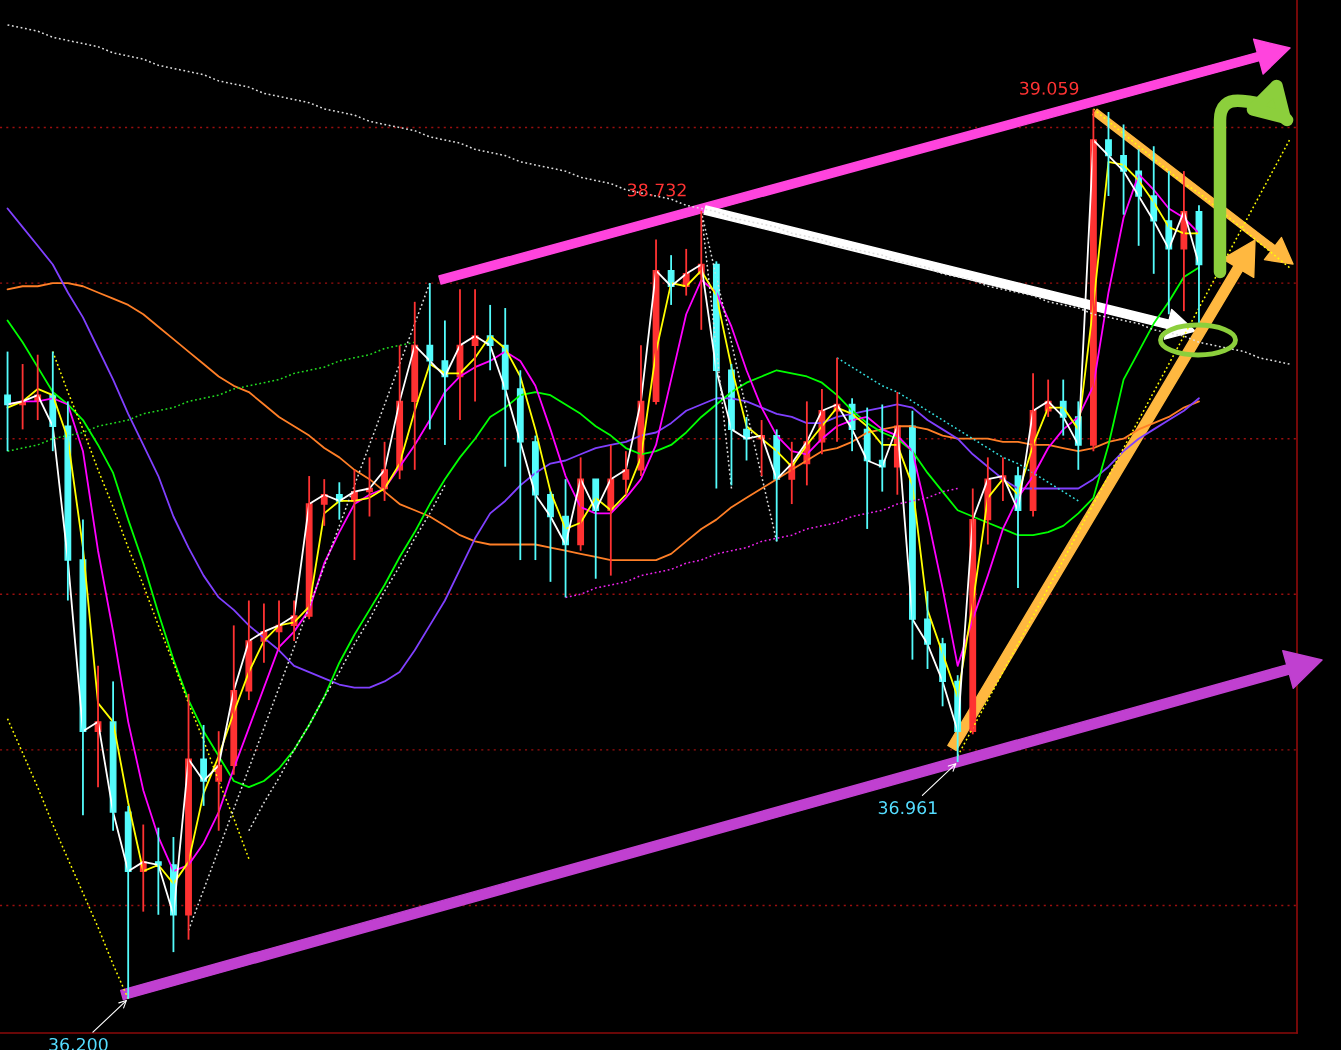  I want to click on annotation: 36.961, so click(907, 808).